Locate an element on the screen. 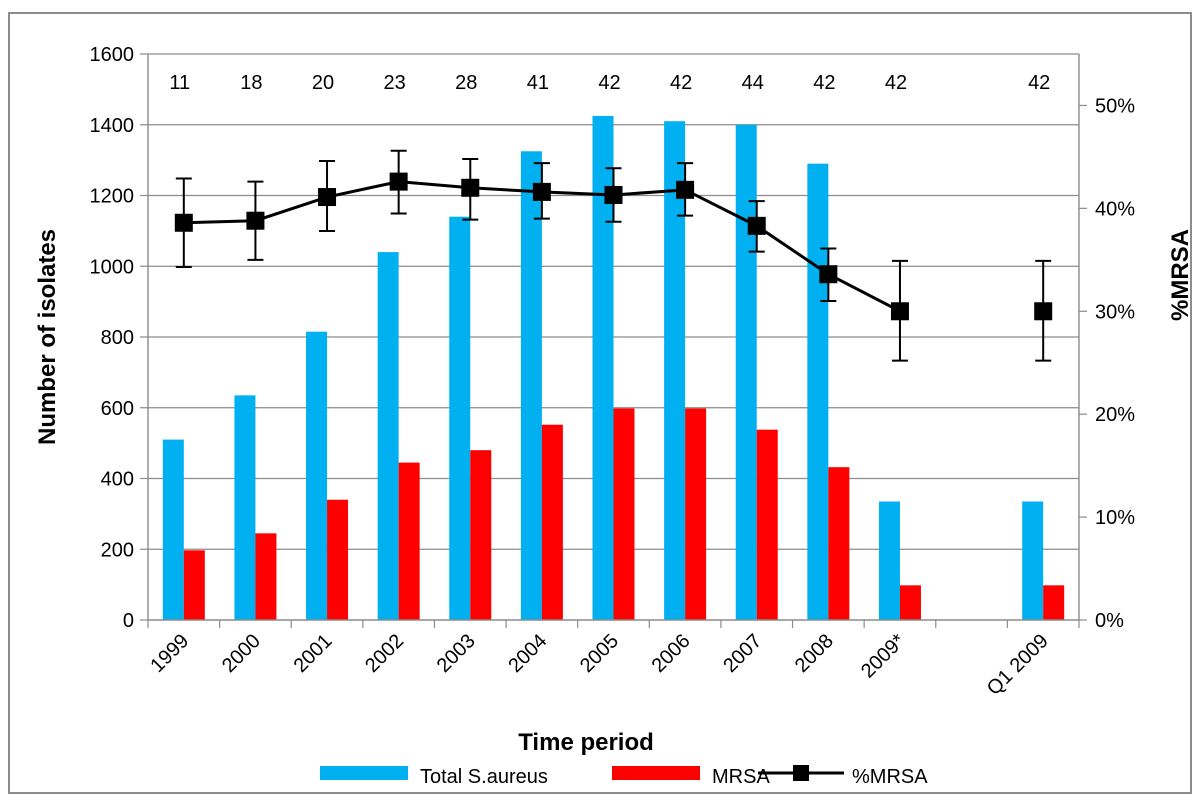 The image size is (1200, 804). x-tick-label: 1999 is located at coordinates (169, 653).